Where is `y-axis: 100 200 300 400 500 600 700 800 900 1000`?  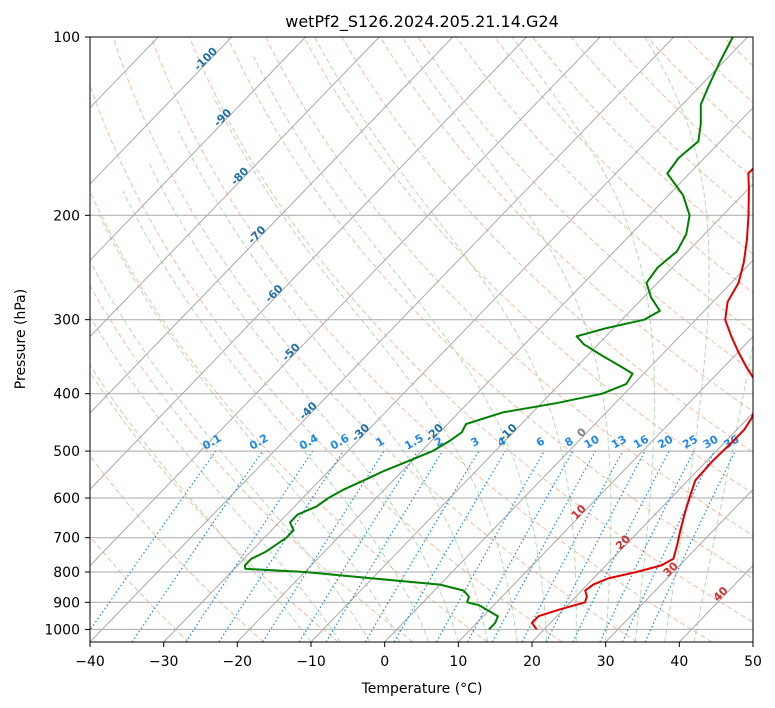 y-axis: 100 200 300 400 500 600 700 800 900 1000 is located at coordinates (67, 334).